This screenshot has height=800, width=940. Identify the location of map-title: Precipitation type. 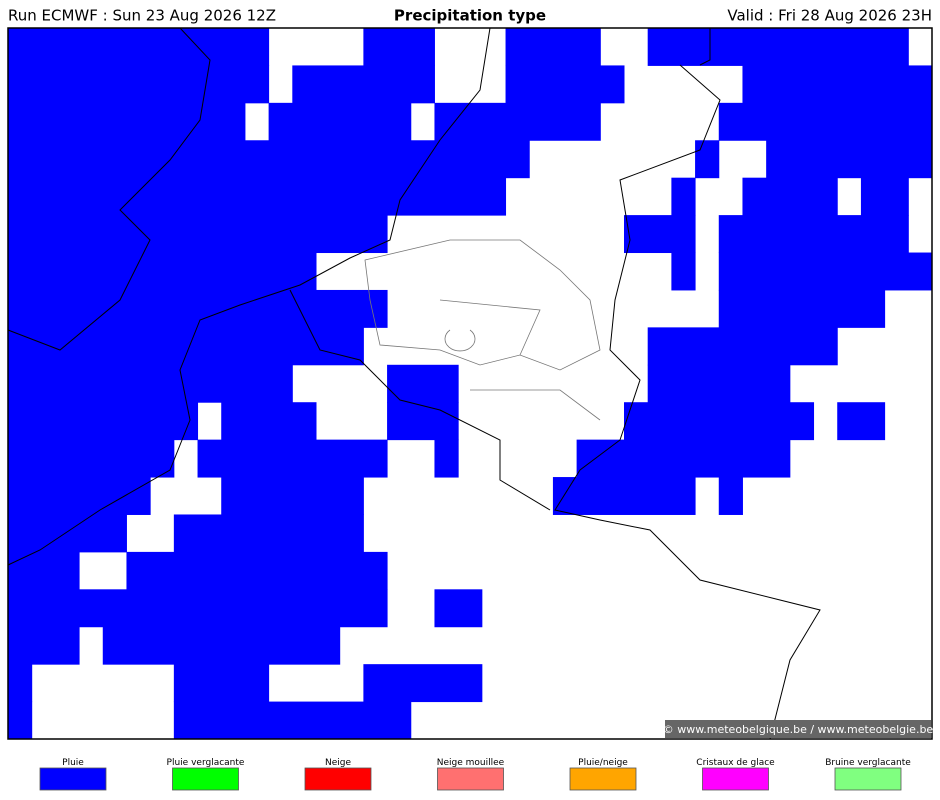
(470, 16).